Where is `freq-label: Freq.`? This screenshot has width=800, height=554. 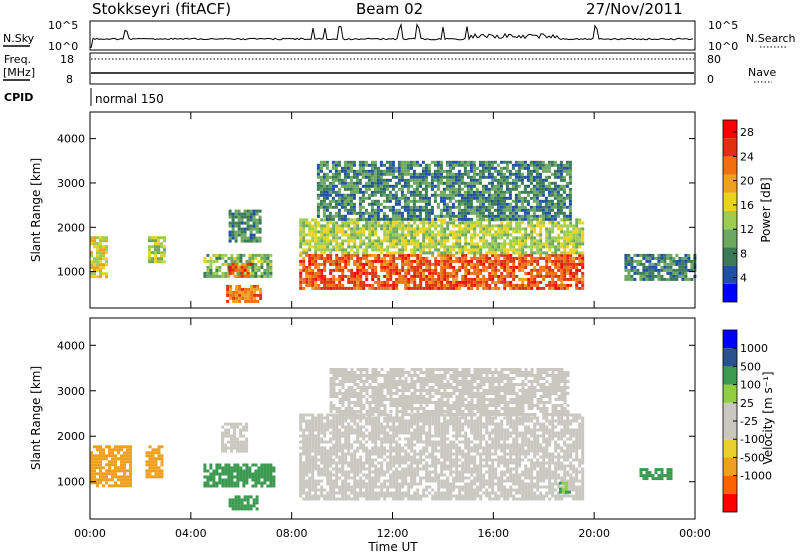 freq-label: Freq. is located at coordinates (17, 59).